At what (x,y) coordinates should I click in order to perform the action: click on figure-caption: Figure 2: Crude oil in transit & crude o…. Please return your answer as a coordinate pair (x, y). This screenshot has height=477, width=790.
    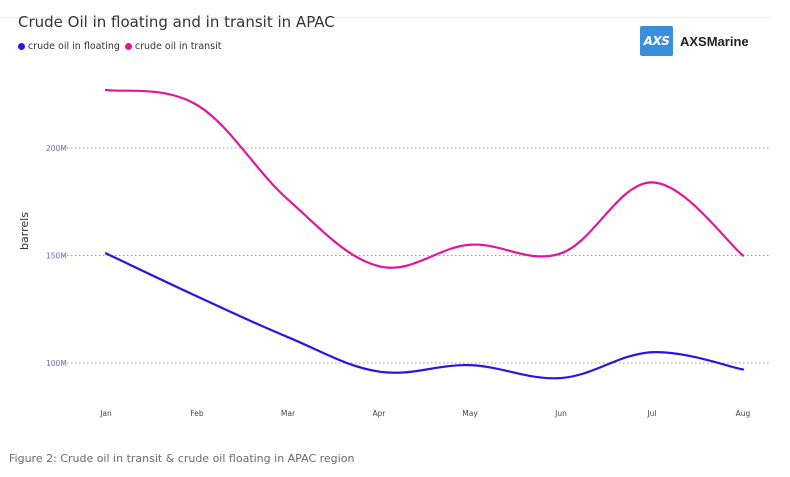
    Looking at the image, I should click on (182, 458).